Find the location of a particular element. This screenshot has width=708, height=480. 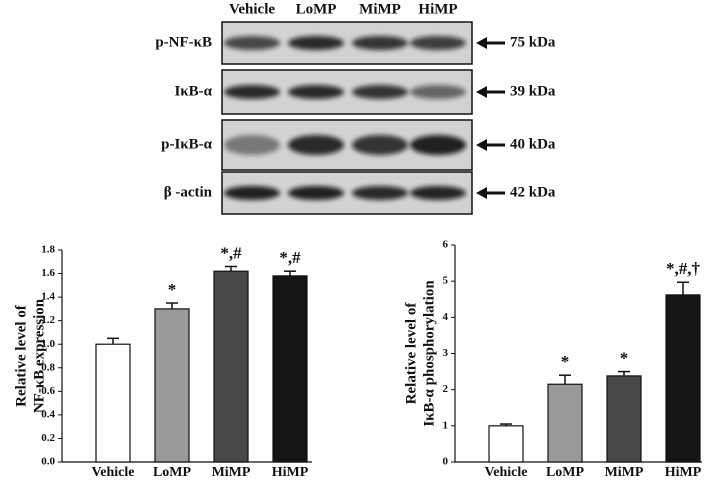

lane-label: MiMP is located at coordinates (380, 9).